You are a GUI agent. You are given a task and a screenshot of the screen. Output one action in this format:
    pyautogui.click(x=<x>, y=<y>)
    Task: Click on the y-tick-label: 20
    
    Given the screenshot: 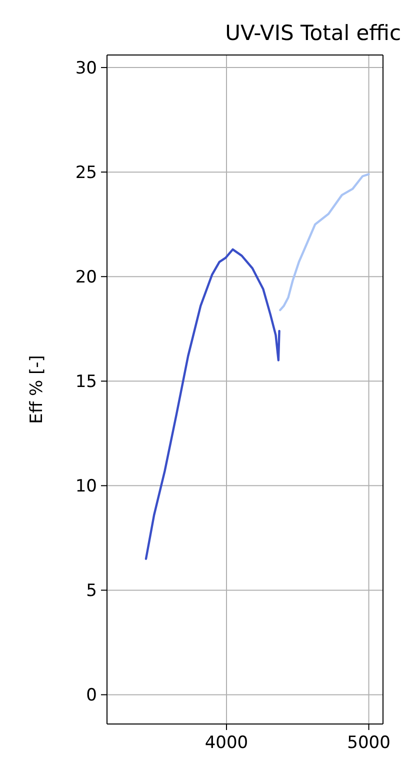 What is the action you would take?
    pyautogui.click(x=86, y=278)
    